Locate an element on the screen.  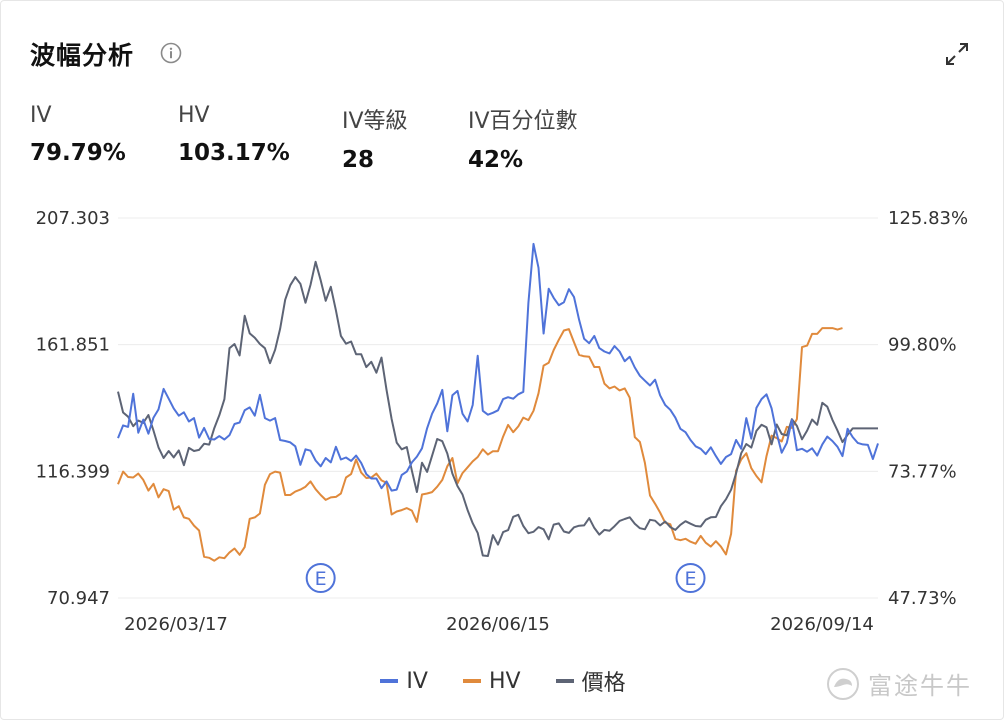
legend-item-price: 價格 is located at coordinates (590, 681).